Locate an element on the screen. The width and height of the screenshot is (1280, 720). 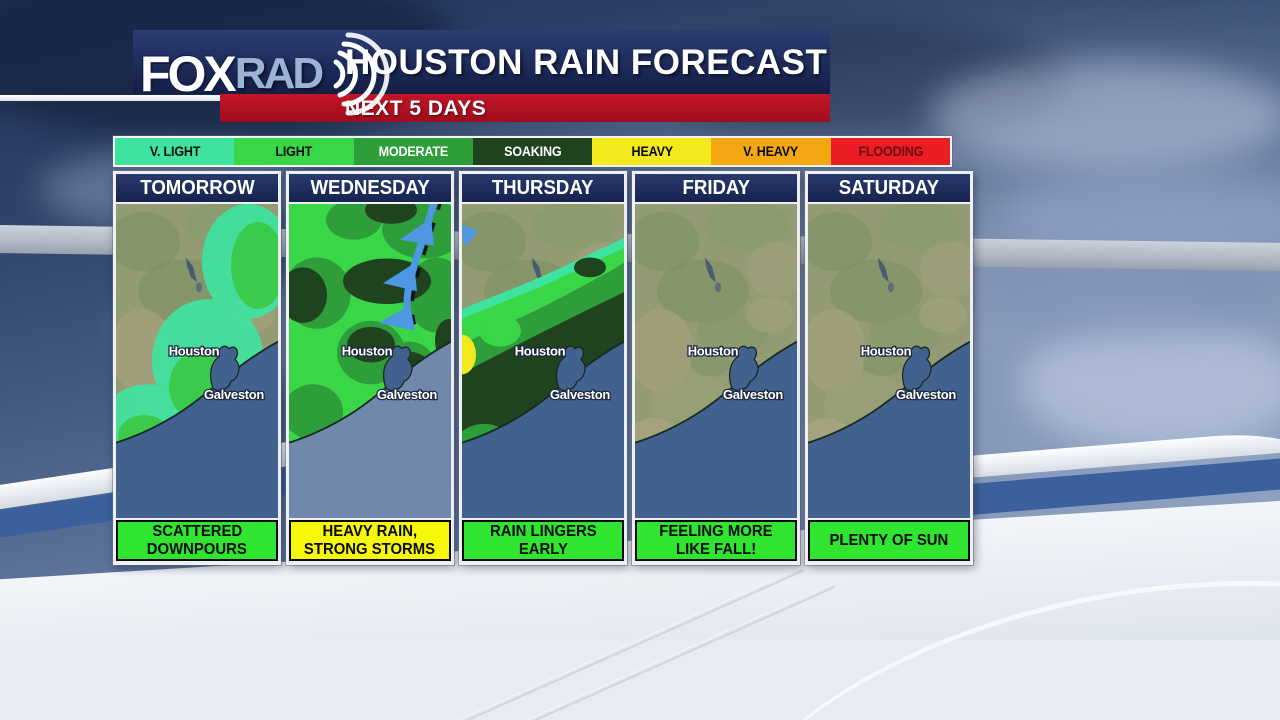
day-panel-tomorrow: TOMORROW Houston Galveston SCATTERED is located at coordinates (197, 368).